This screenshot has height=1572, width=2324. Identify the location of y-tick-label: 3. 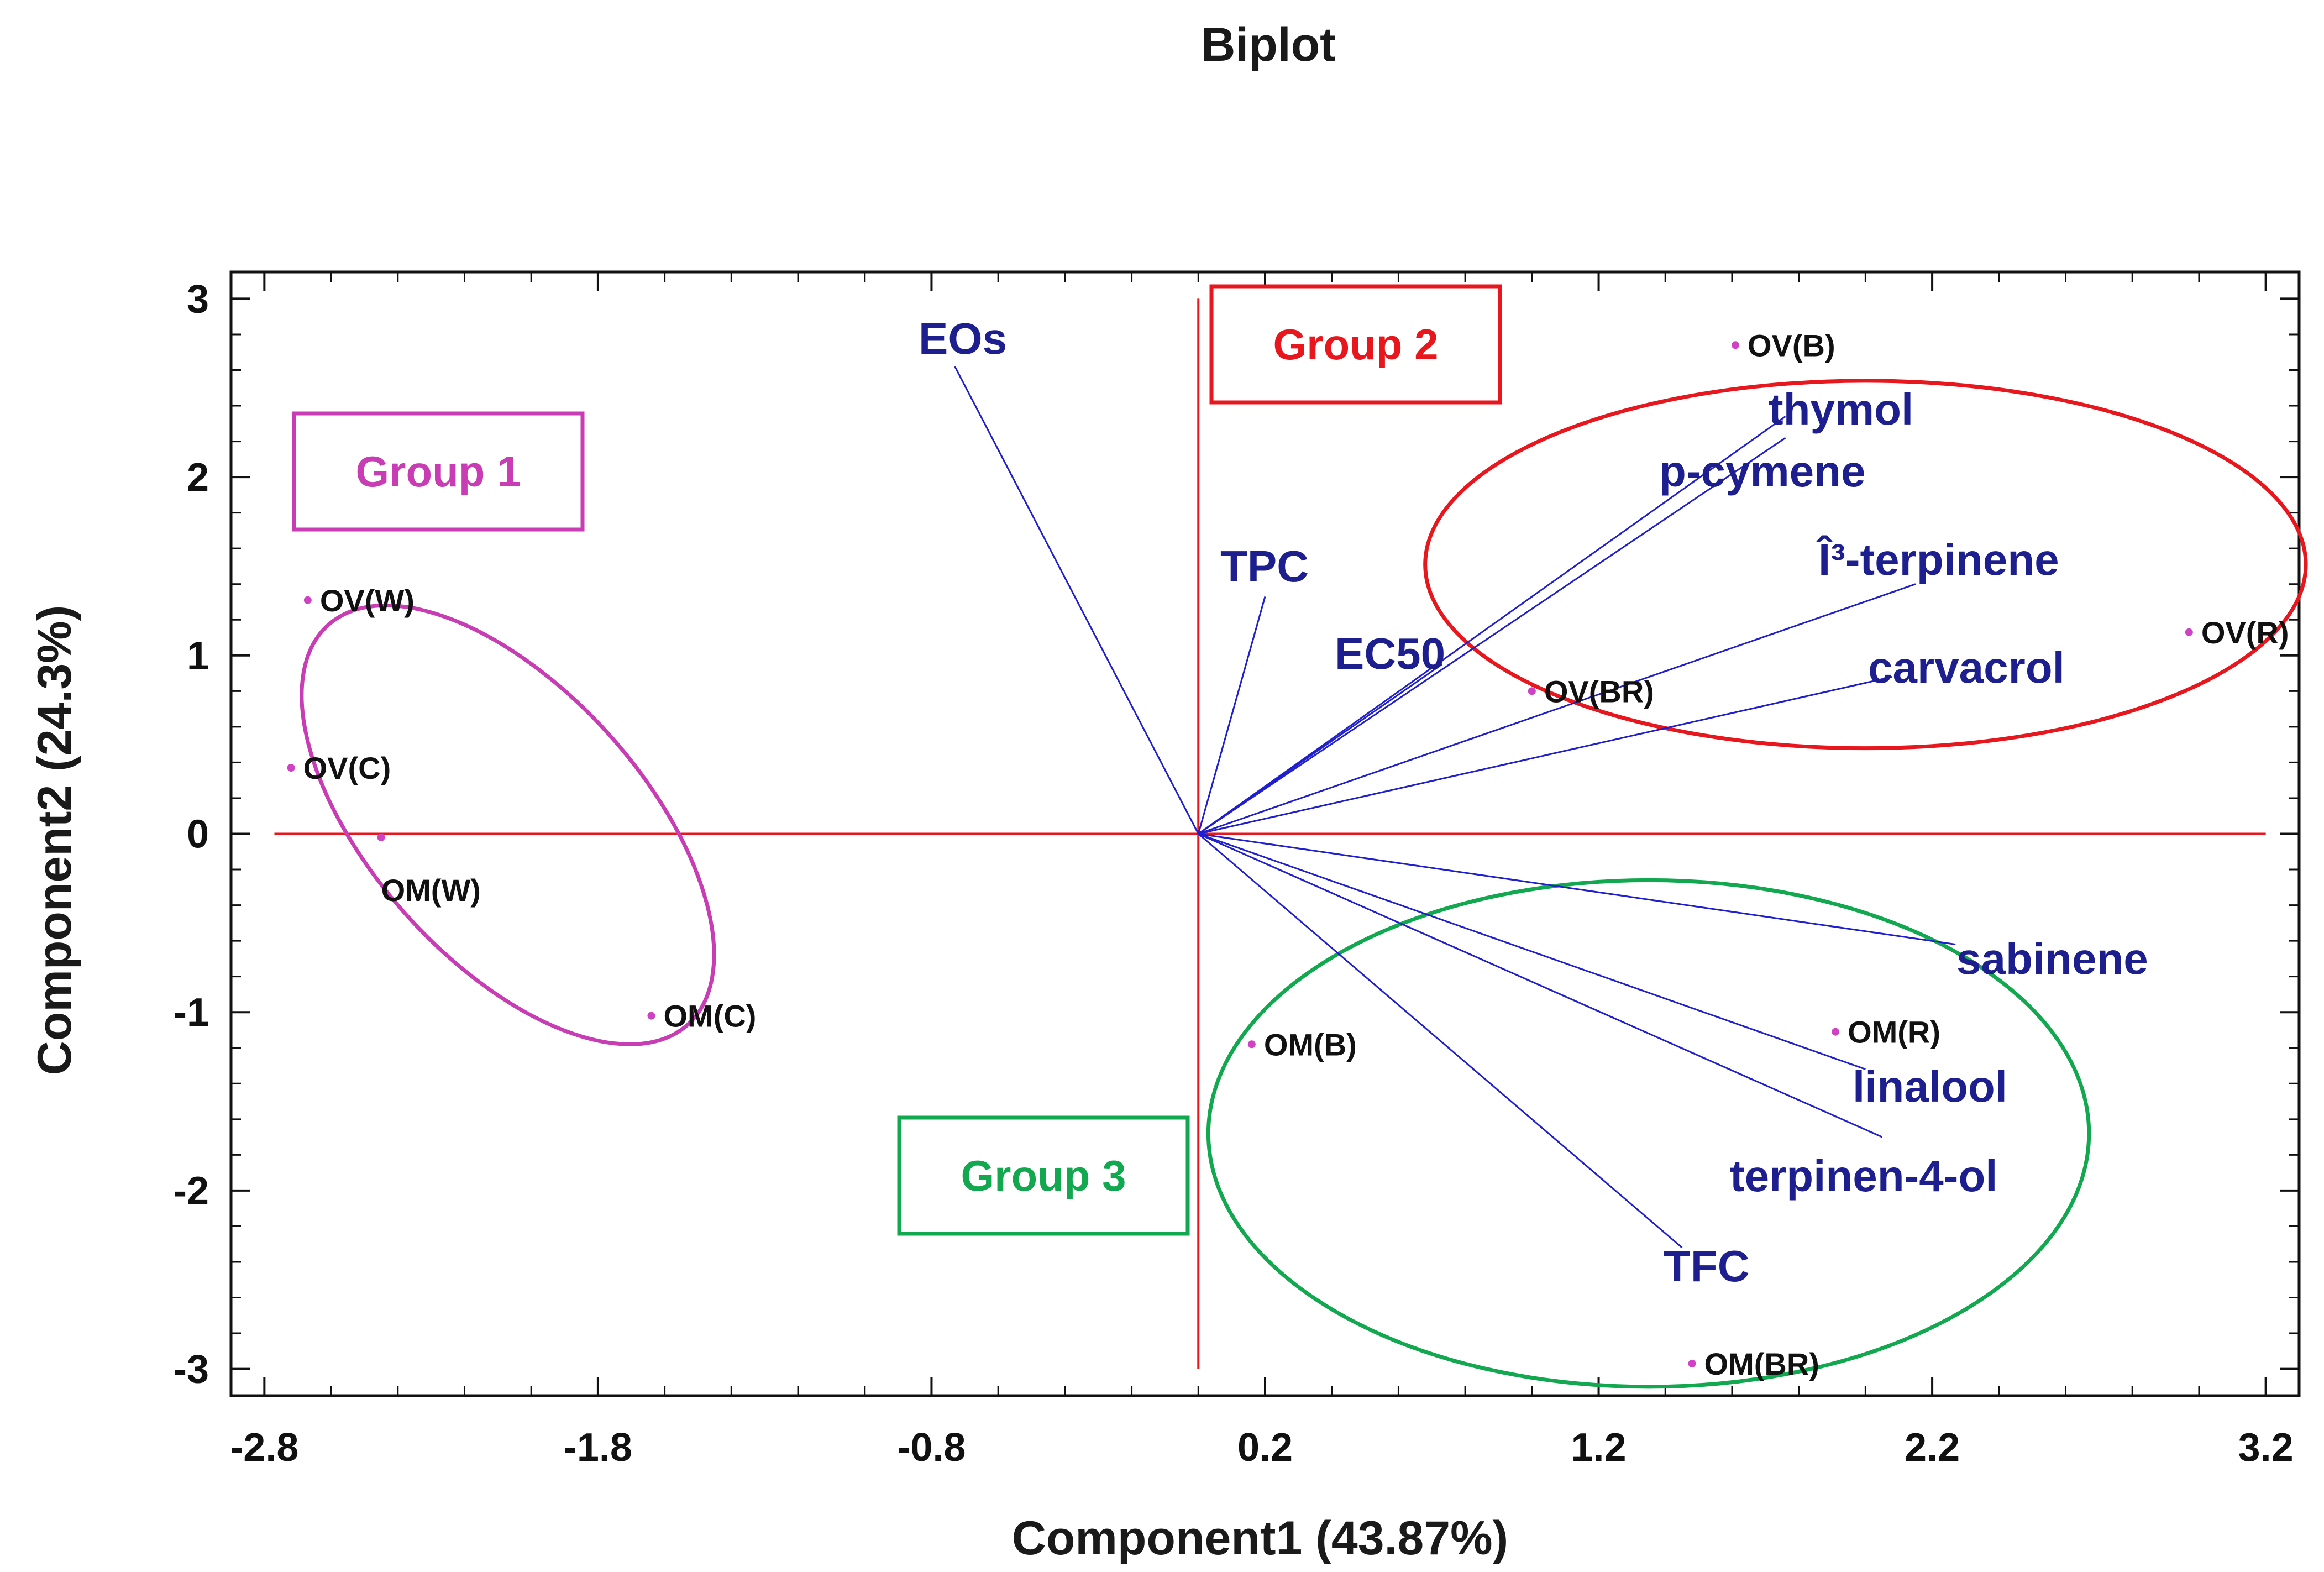
(198, 299).